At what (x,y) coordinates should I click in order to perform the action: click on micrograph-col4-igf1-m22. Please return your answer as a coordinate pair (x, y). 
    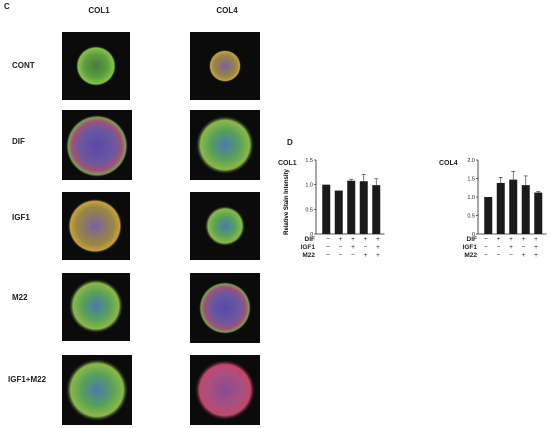
    Looking at the image, I should click on (225, 390).